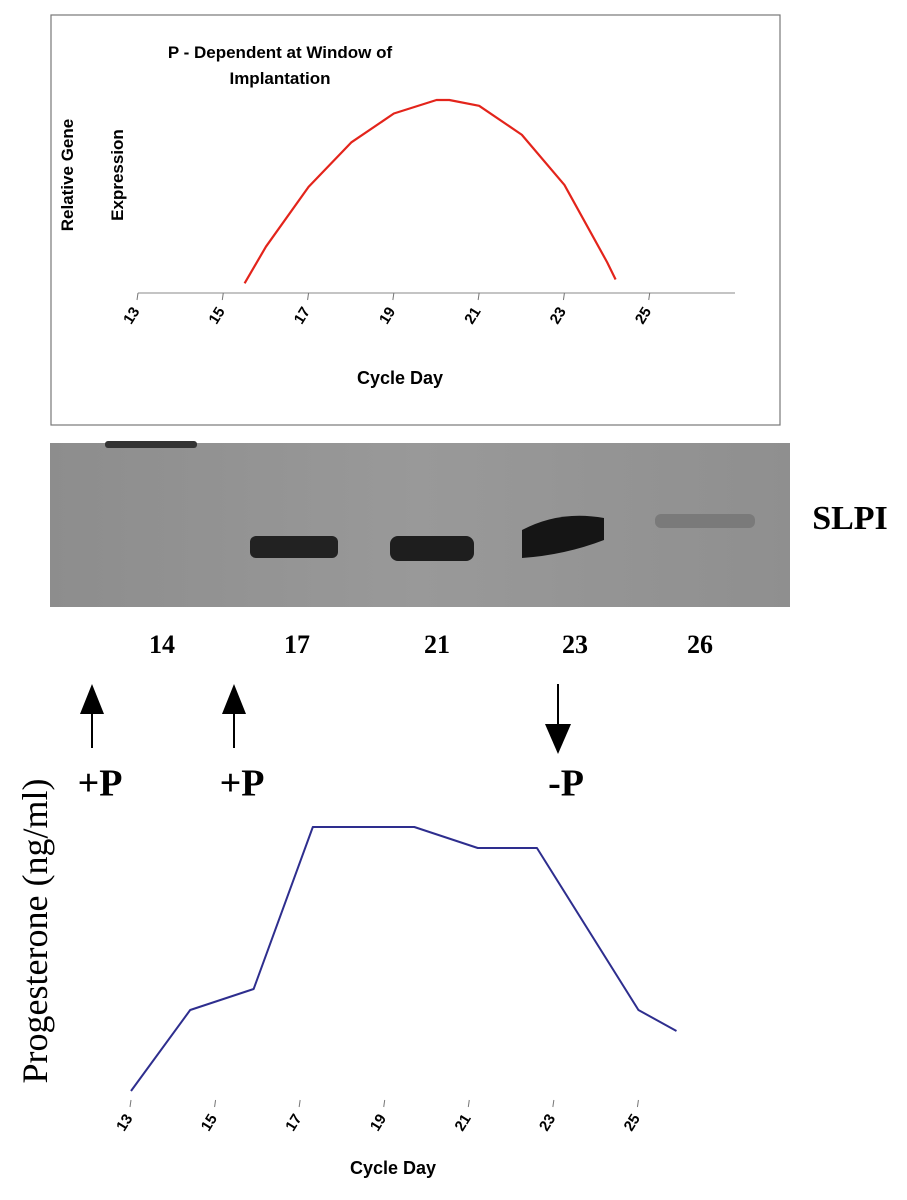  What do you see at coordinates (437, 644) in the screenshot?
I see `lane-label: 21` at bounding box center [437, 644].